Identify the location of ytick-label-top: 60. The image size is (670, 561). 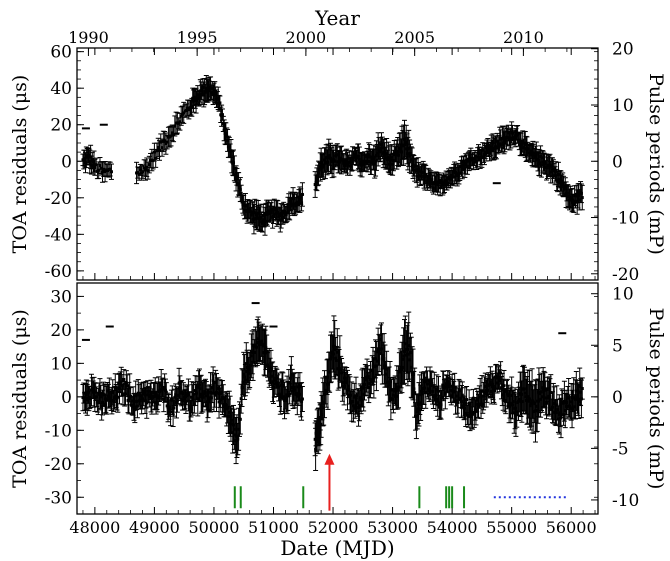
(61, 53).